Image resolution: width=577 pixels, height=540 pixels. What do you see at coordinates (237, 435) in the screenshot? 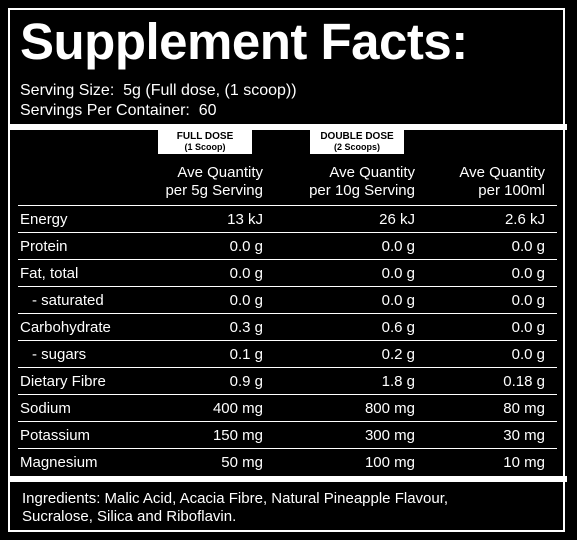
I see `nutrient-value: 150 mg` at bounding box center [237, 435].